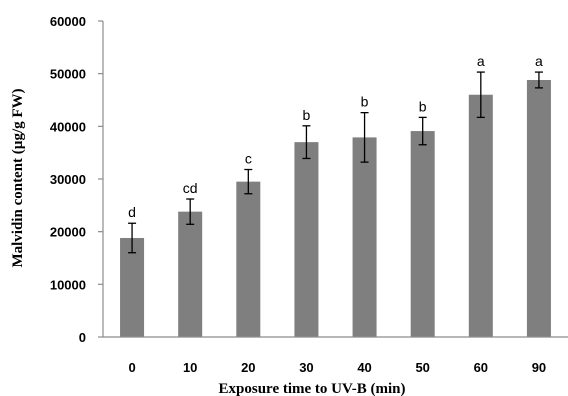 This screenshot has width=568, height=396. I want to click on y-tick-label: 10000, so click(68, 284).